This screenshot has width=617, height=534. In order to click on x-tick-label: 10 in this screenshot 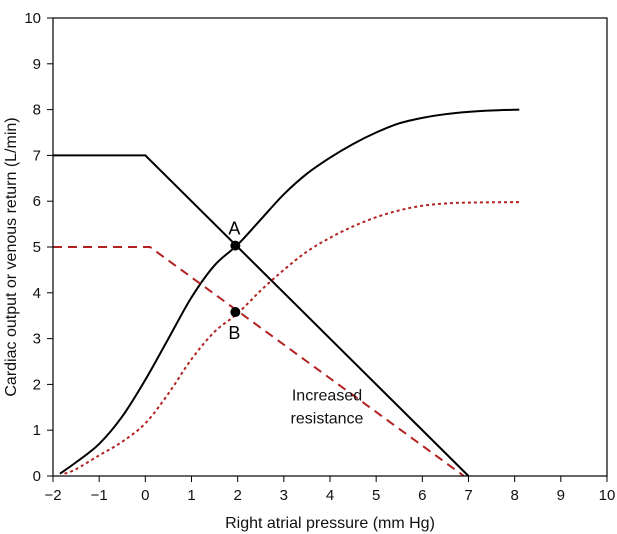, I will do `click(607, 495)`.